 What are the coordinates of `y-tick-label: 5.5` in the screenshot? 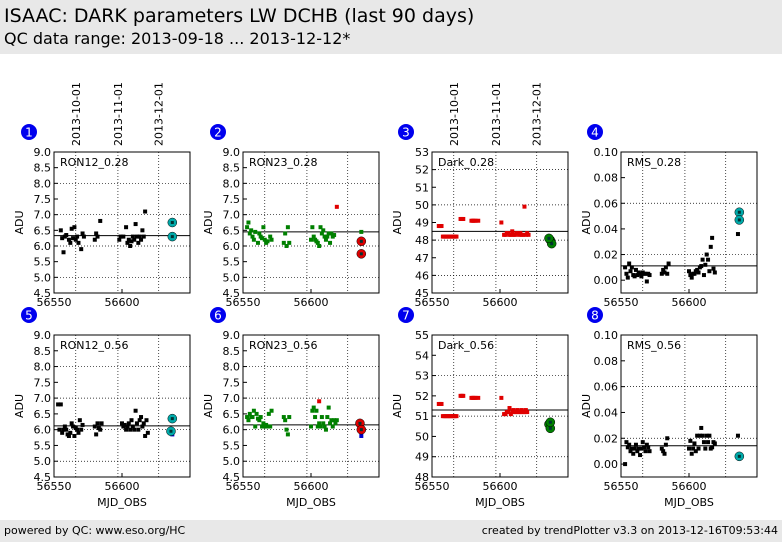 It's located at (43, 262).